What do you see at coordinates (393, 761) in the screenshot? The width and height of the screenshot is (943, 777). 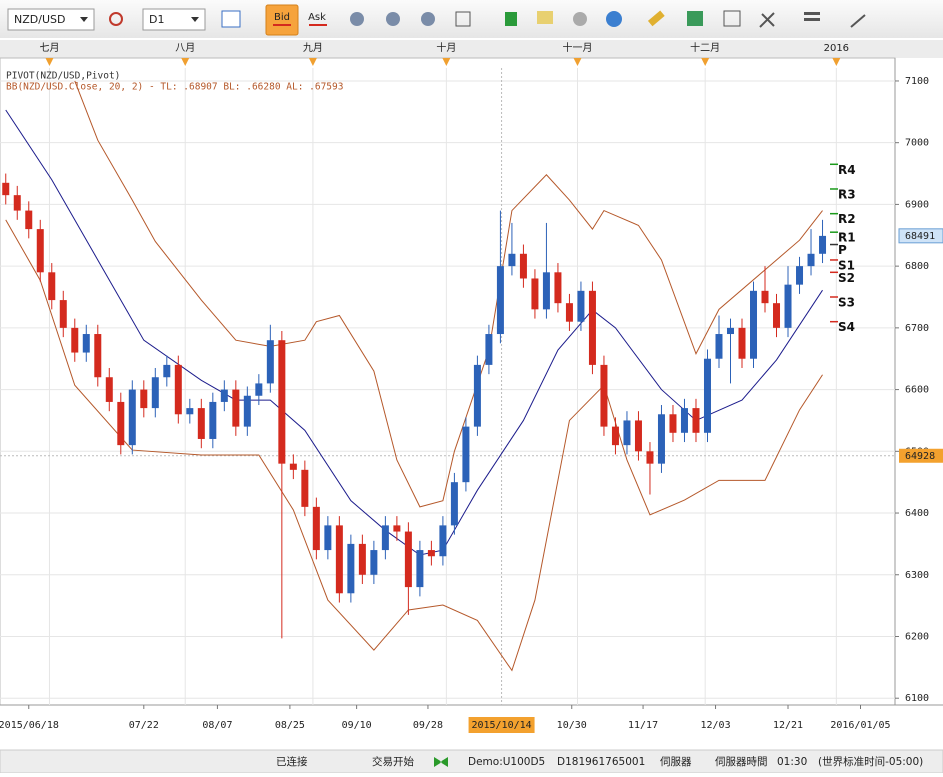 I see `status-text: 交易开始` at bounding box center [393, 761].